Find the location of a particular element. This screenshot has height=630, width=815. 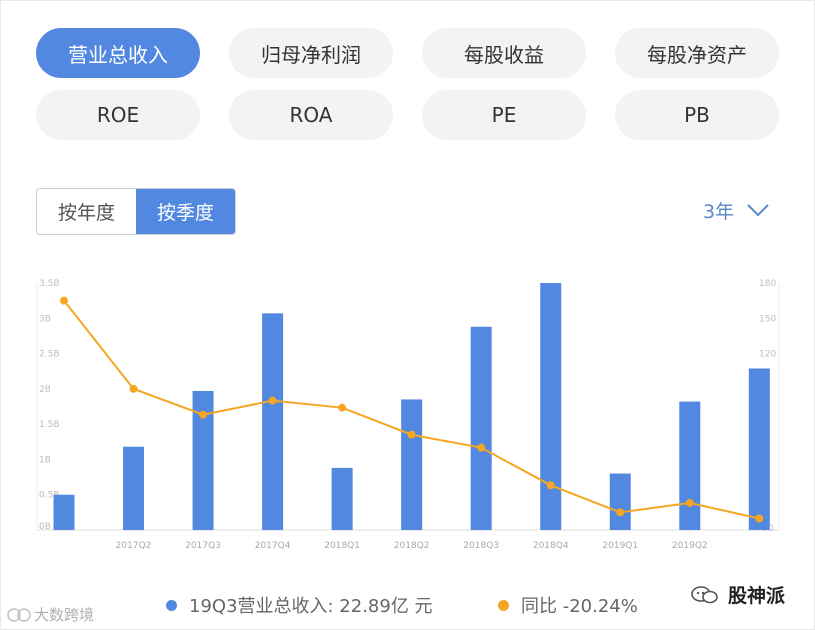

x-tick-label: 2018Q3 is located at coordinates (481, 546).